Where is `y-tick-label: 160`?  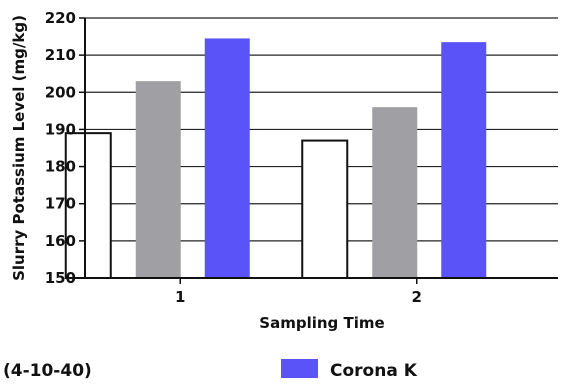
y-tick-label: 160 is located at coordinates (60, 241).